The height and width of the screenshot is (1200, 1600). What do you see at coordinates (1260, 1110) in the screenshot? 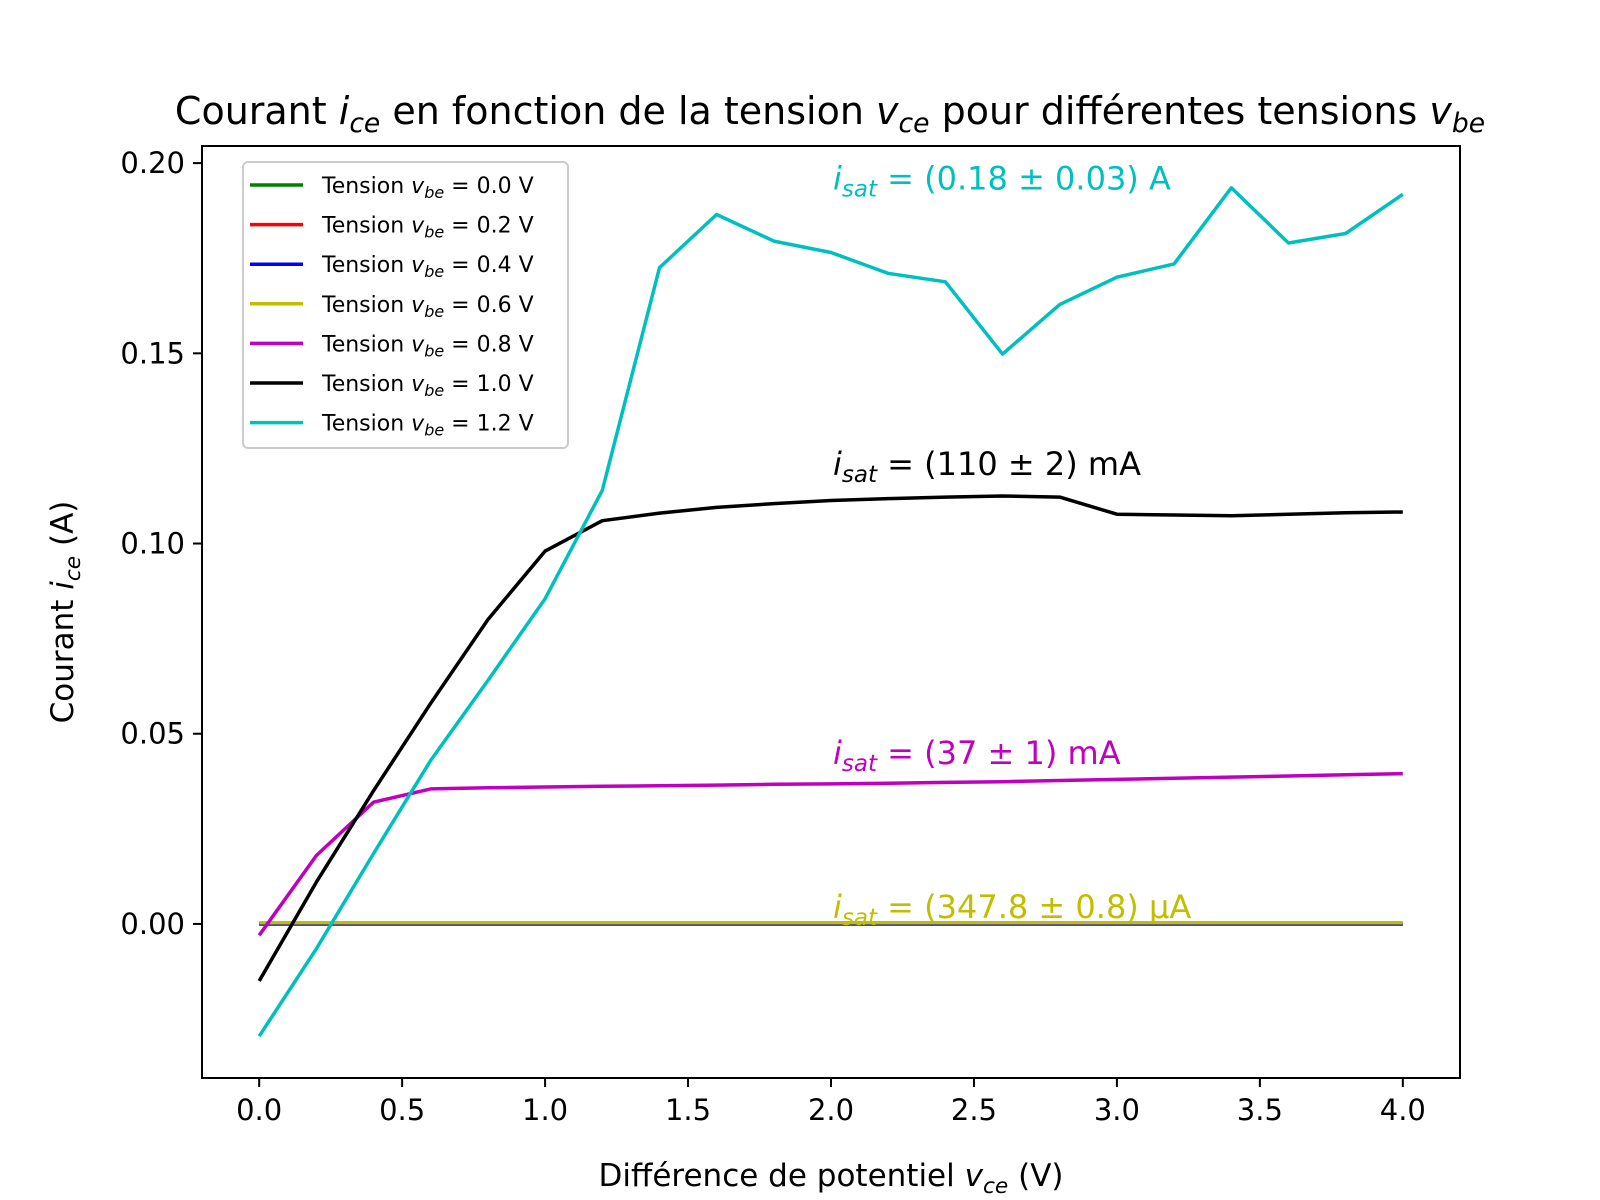
I see `x-tick-label: 3.5` at bounding box center [1260, 1110].